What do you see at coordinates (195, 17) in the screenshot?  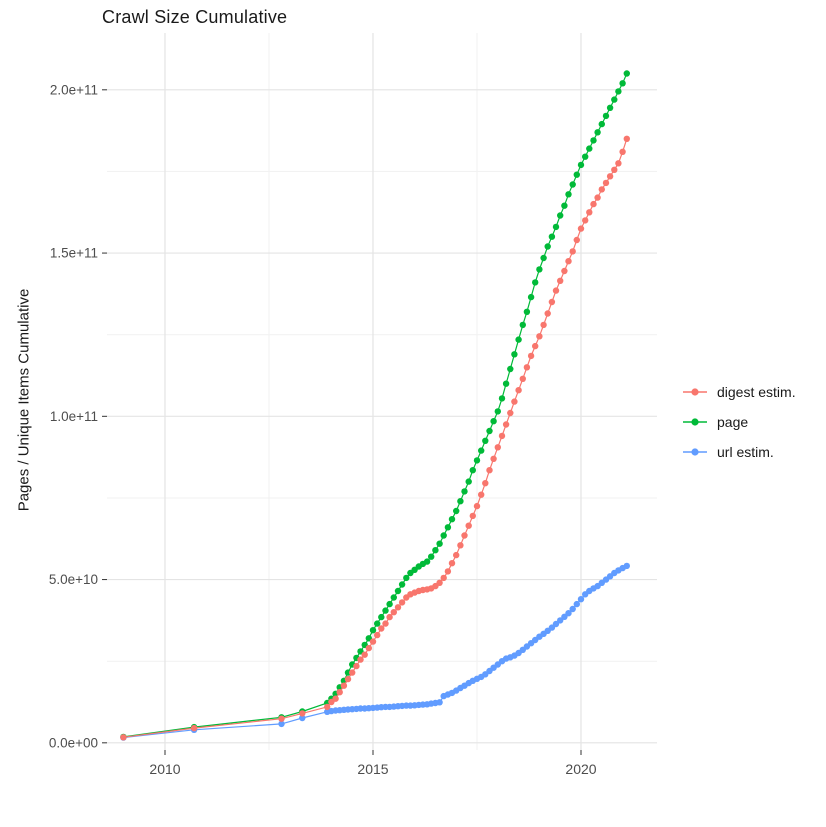 I see `chart-title: Crawl Size Cumulative` at bounding box center [195, 17].